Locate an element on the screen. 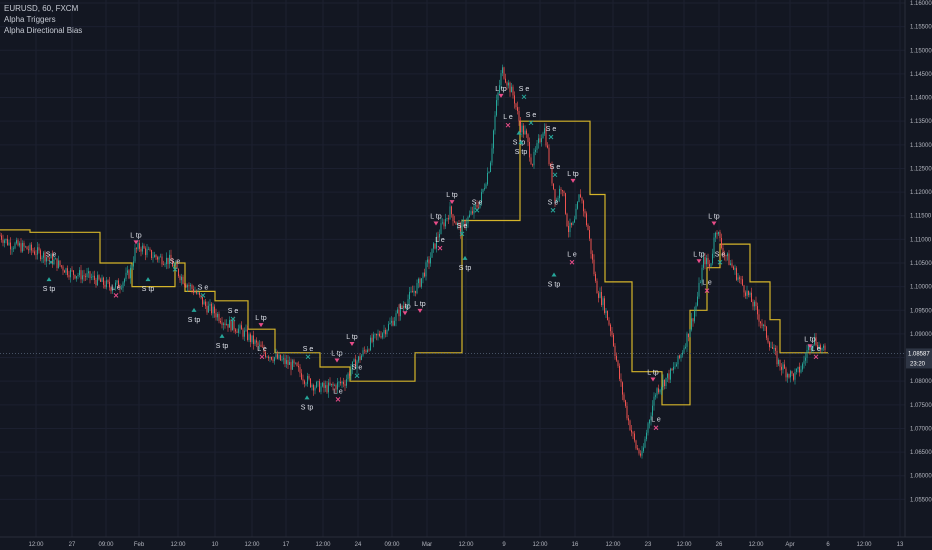 This screenshot has height=550, width=932. symbol-label: EURUSD, 60, FXCM is located at coordinates (41, 8).